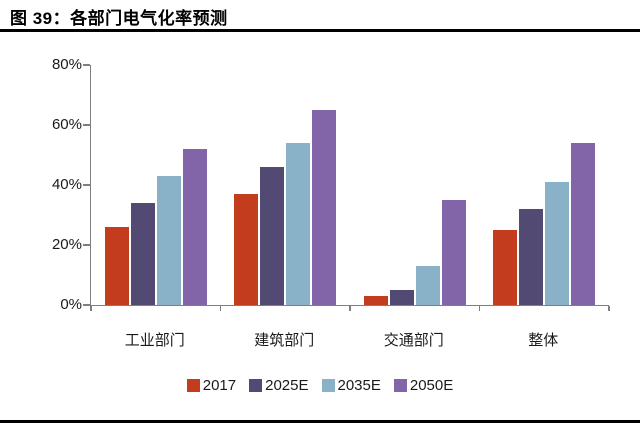 The image size is (640, 429). I want to click on bar-2035E-整体, so click(557, 243).